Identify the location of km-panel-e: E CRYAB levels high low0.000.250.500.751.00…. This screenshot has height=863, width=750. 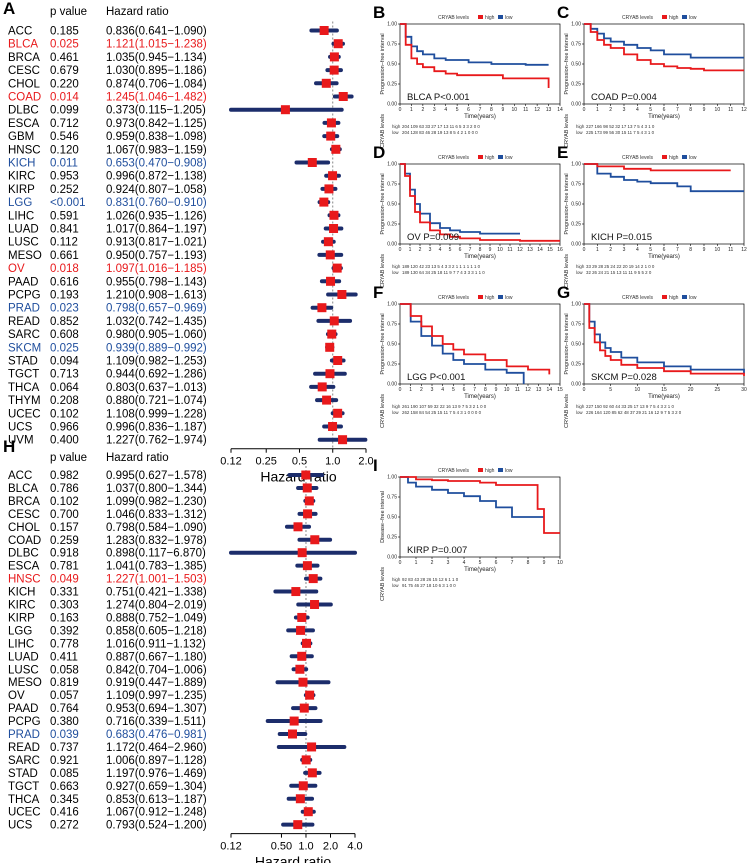
(652, 215).